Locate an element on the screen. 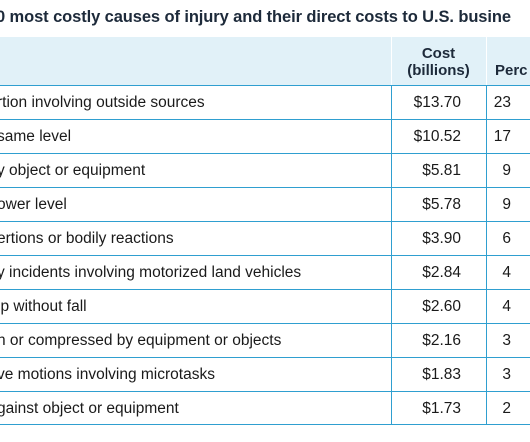 Image resolution: width=530 pixels, height=442 pixels. table-header: Cost (billions) Perc is located at coordinates (265, 61).